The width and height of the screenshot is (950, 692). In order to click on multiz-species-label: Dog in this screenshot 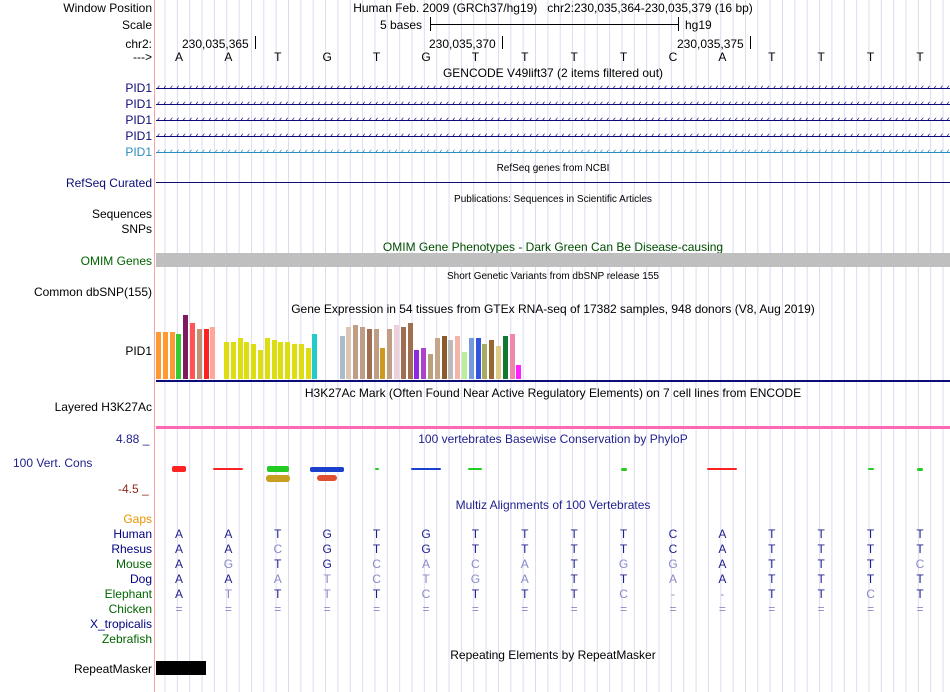, I will do `click(140, 579)`.